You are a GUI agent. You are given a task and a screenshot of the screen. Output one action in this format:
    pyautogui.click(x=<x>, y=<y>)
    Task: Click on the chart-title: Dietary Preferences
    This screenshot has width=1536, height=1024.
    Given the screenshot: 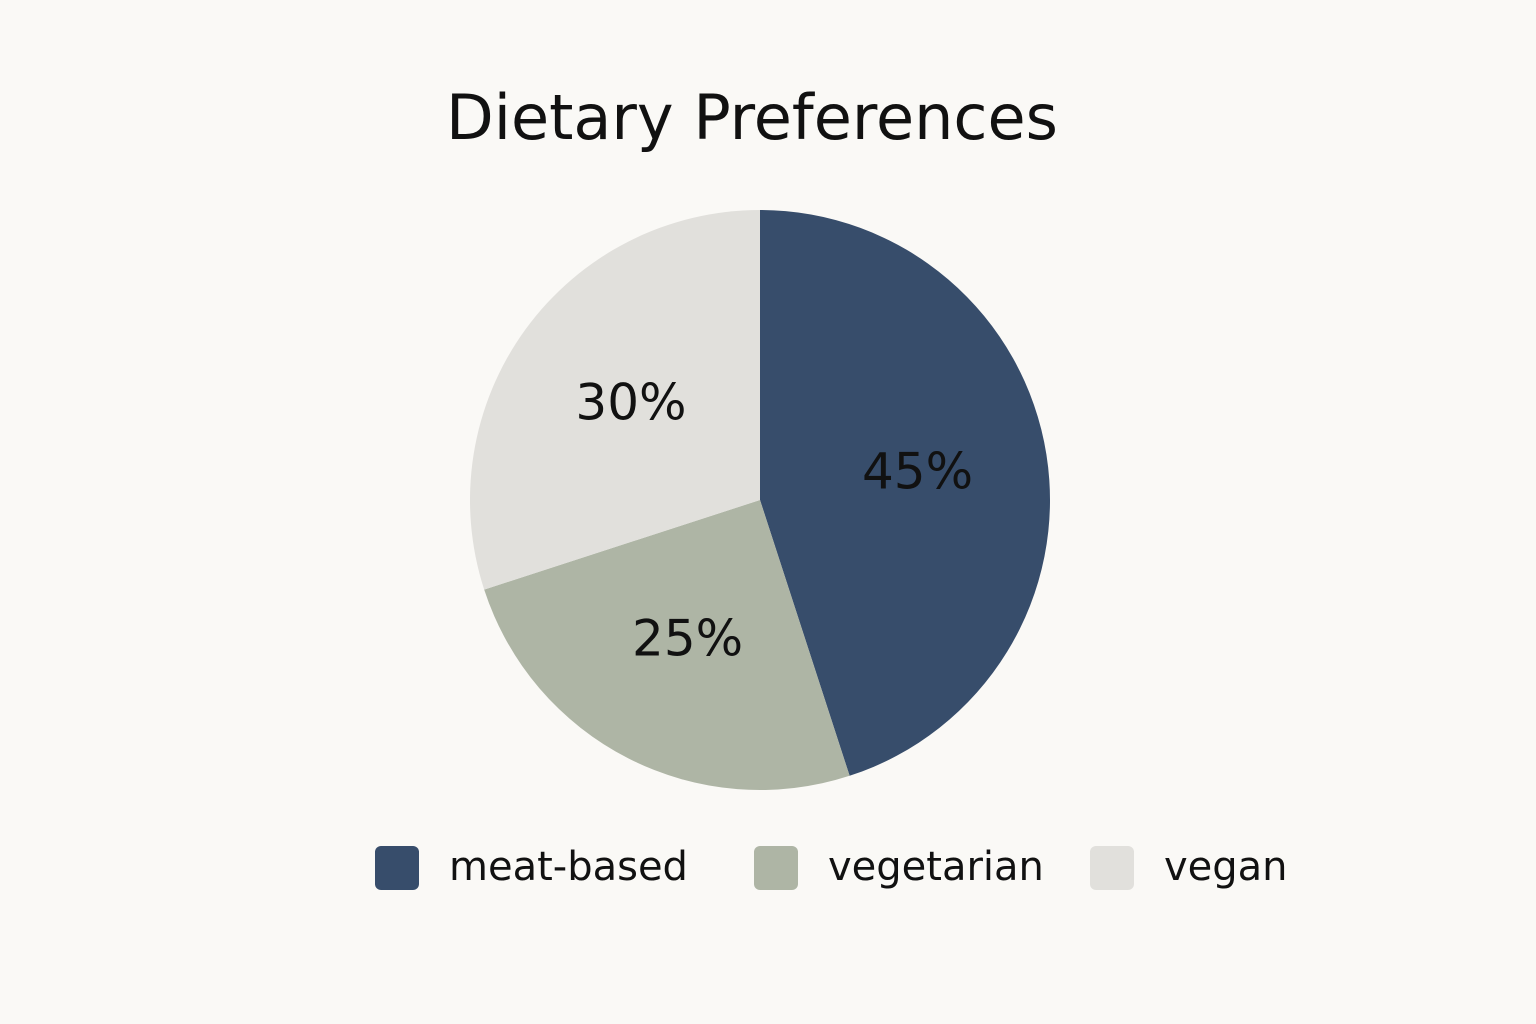 What is the action you would take?
    pyautogui.click(x=752, y=117)
    